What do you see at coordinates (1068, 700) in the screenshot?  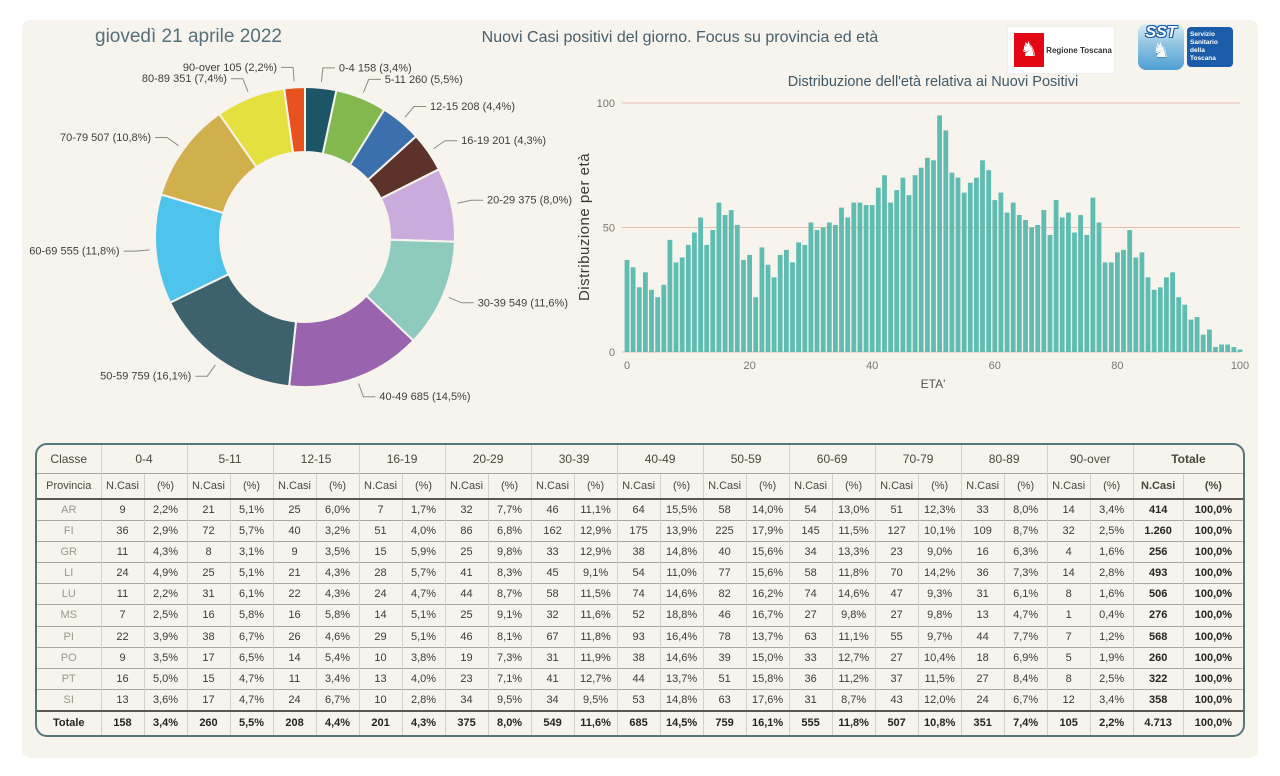 I see `table-cell: 12` at bounding box center [1068, 700].